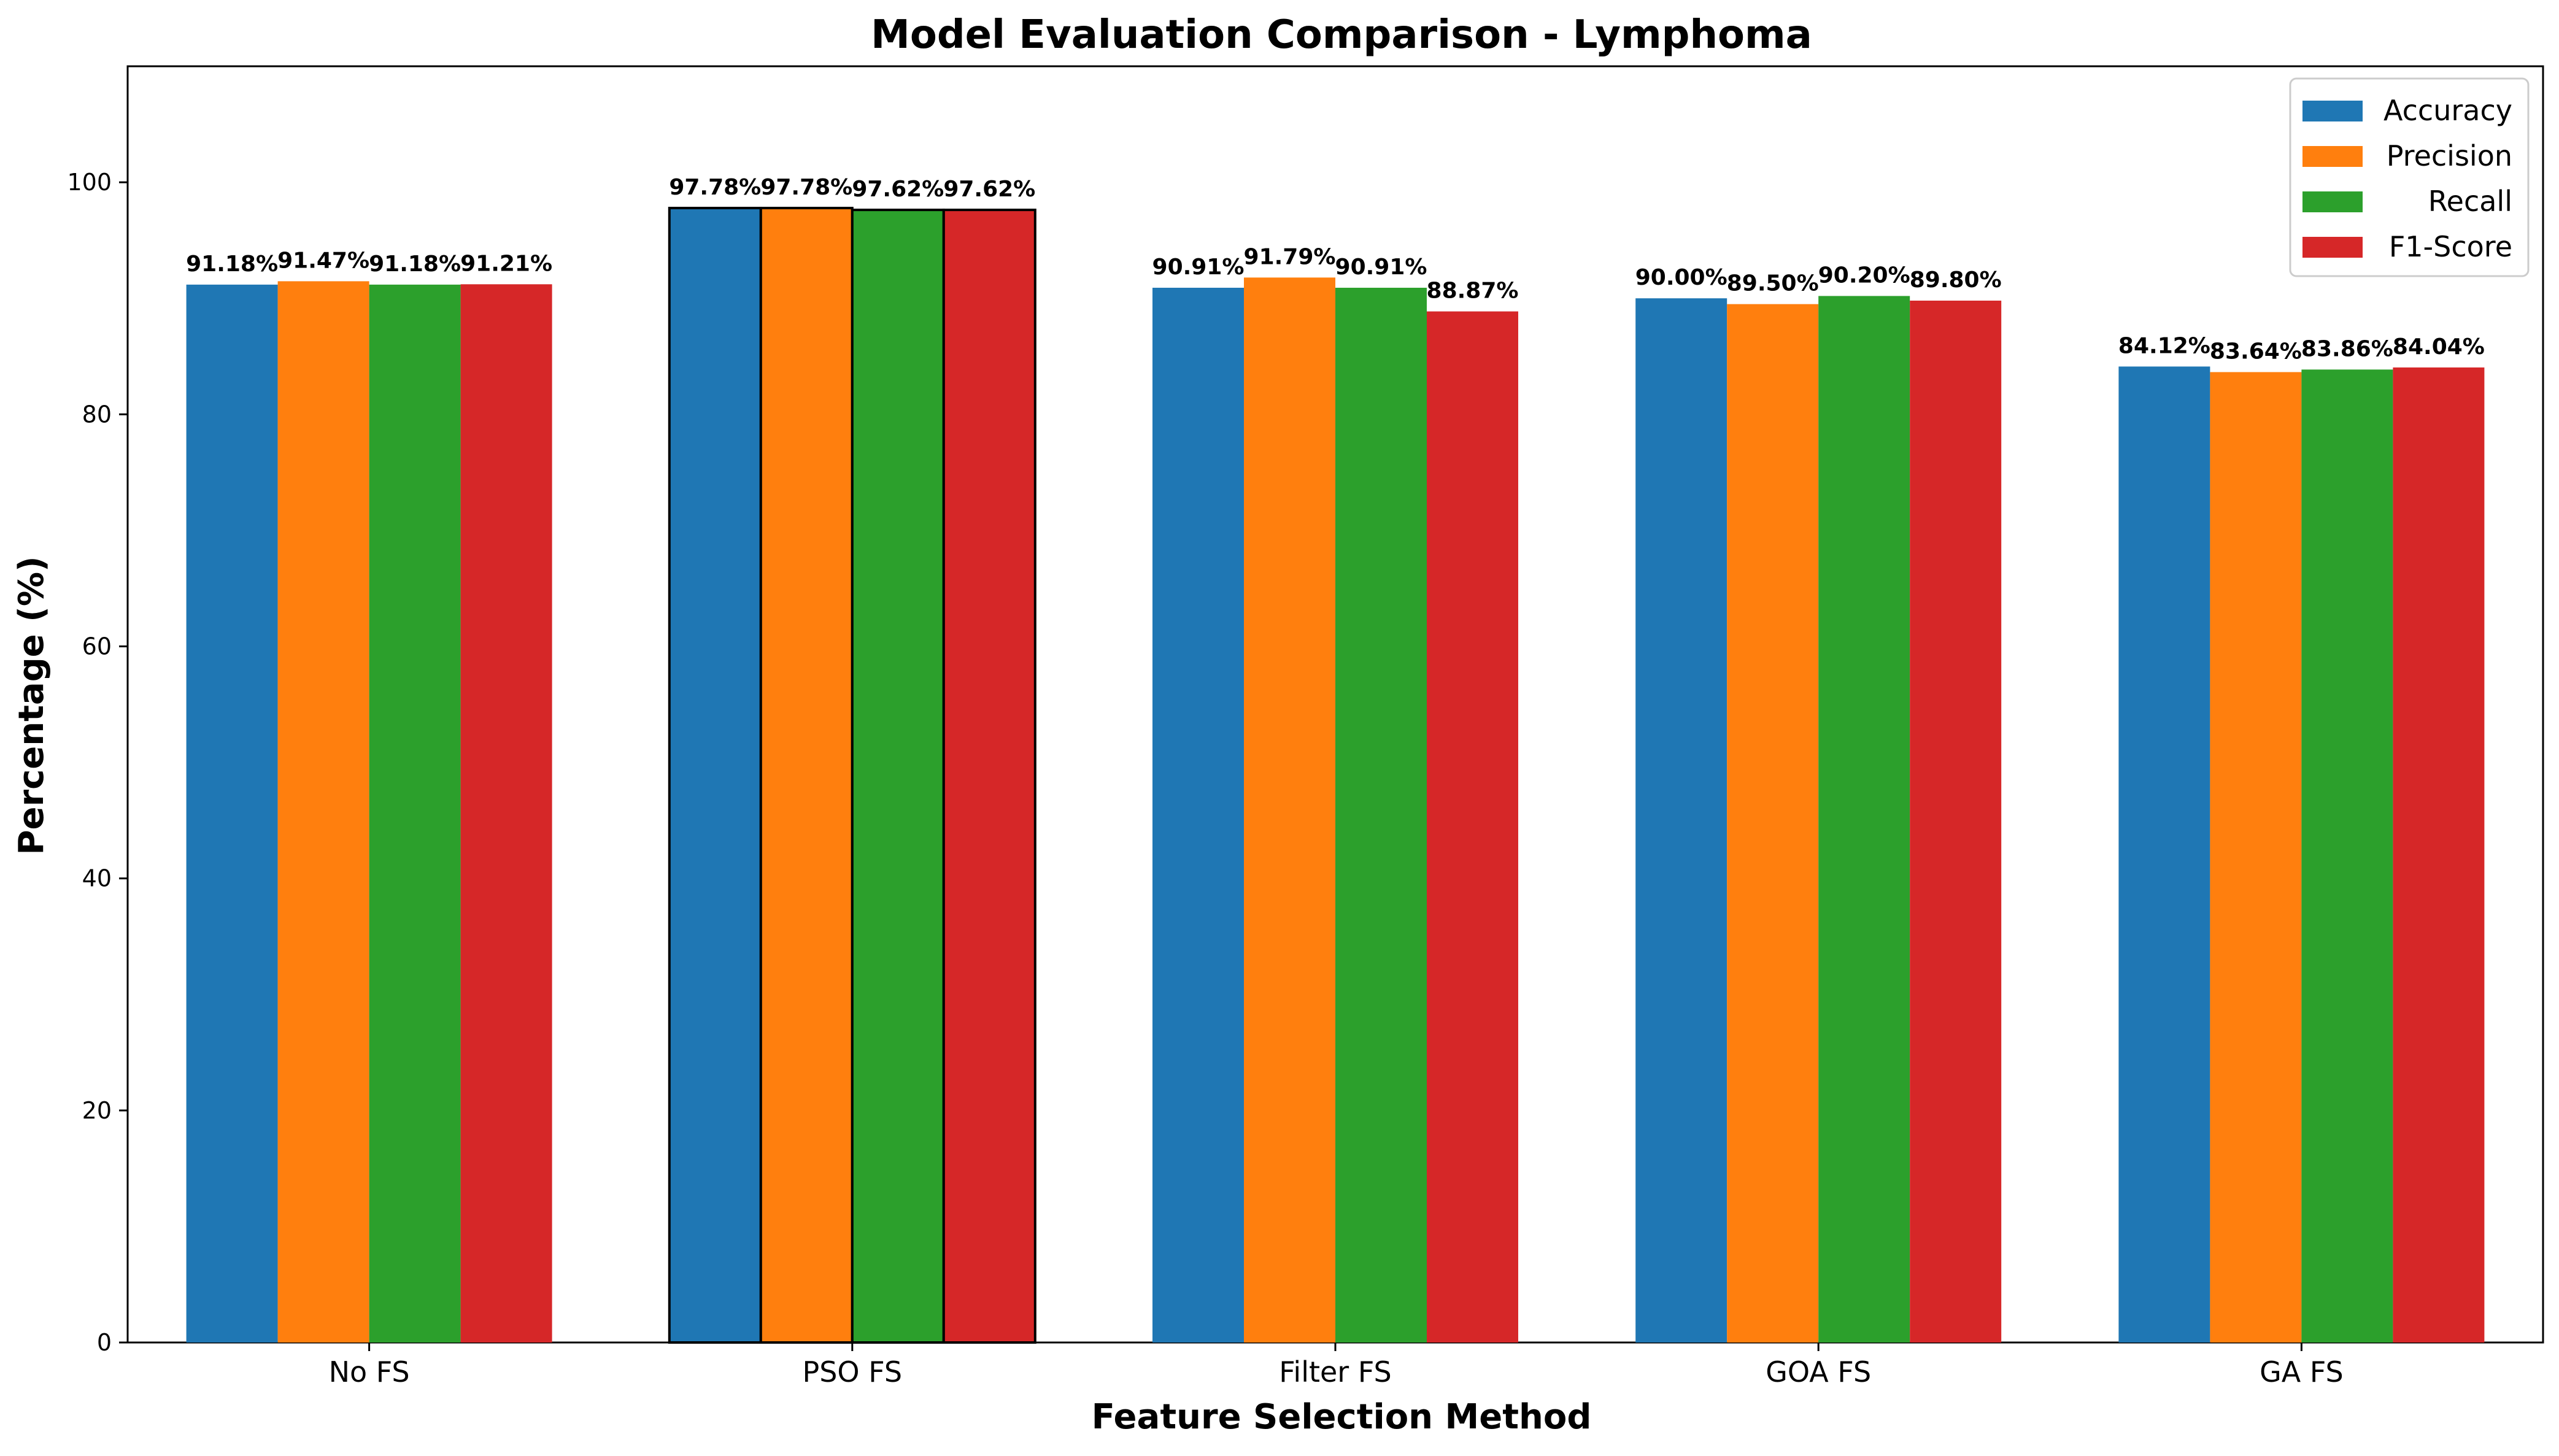 The height and width of the screenshot is (1456, 2559). Describe the element at coordinates (2256, 351) in the screenshot. I see `data-label: 83.64%` at that location.